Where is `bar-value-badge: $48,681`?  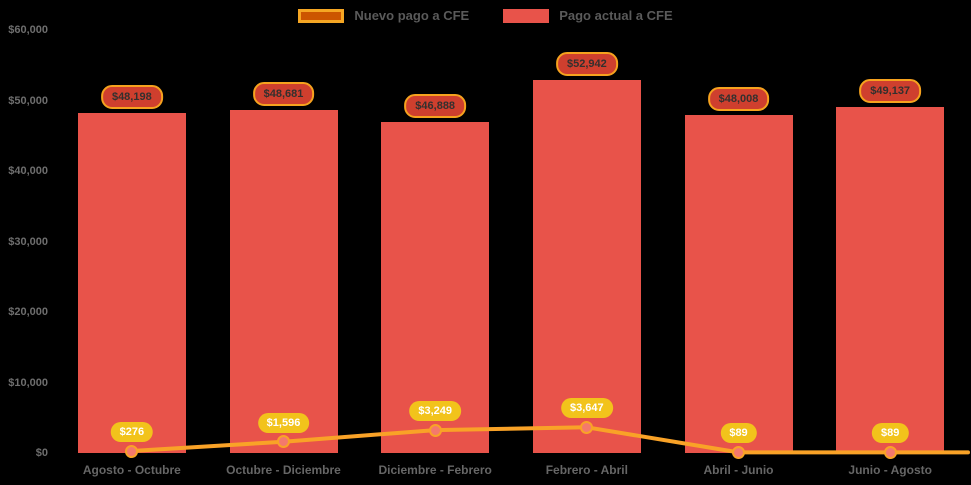 bar-value-badge: $48,681 is located at coordinates (283, 93).